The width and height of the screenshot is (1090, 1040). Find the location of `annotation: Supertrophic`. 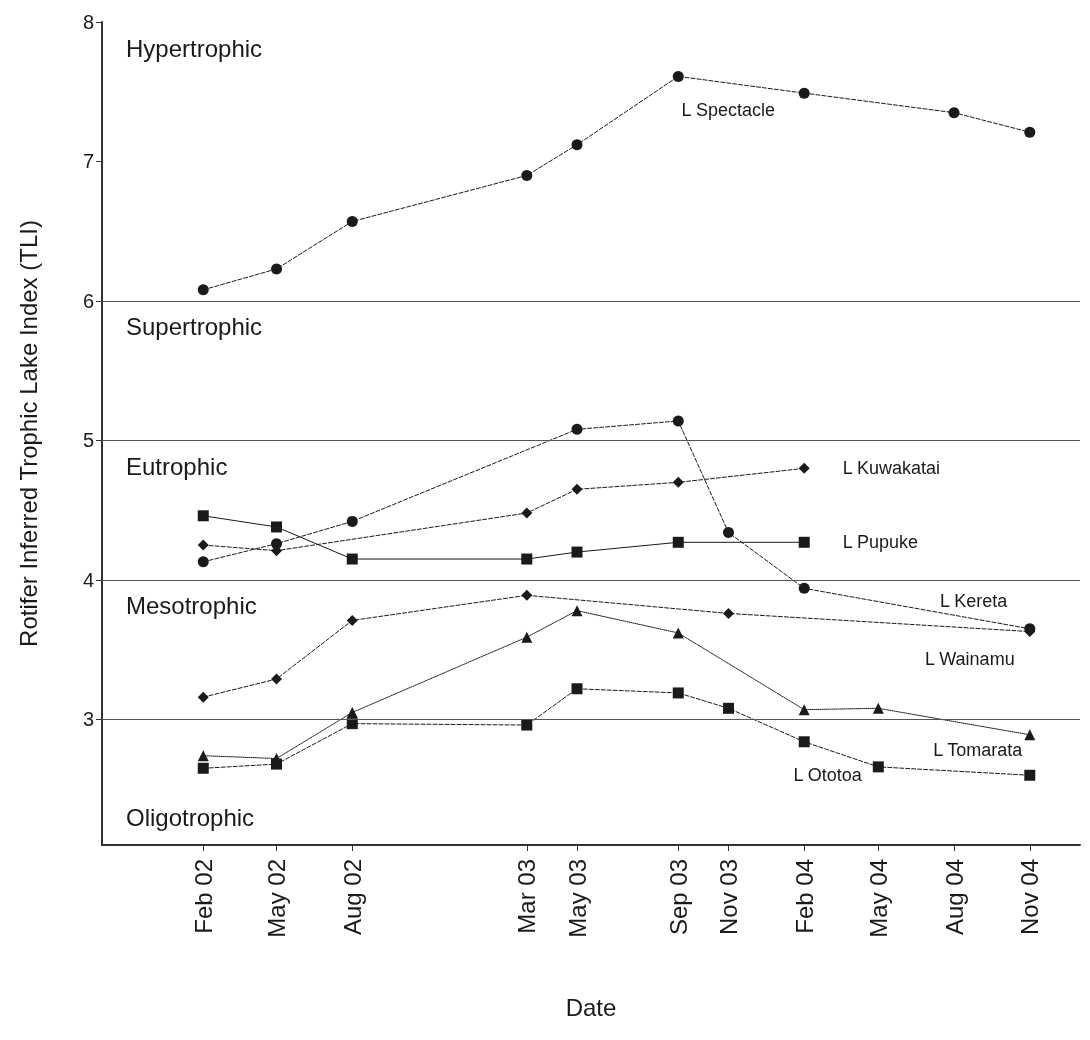

annotation: Supertrophic is located at coordinates (194, 327).